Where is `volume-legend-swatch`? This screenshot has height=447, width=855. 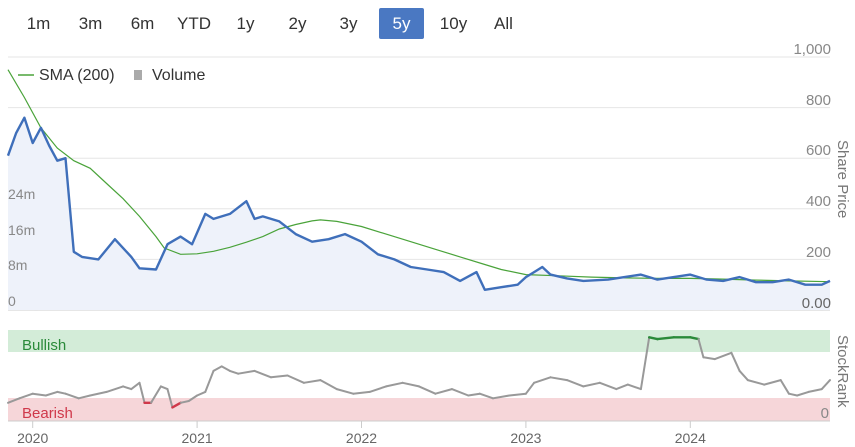
volume-legend-swatch is located at coordinates (138, 75).